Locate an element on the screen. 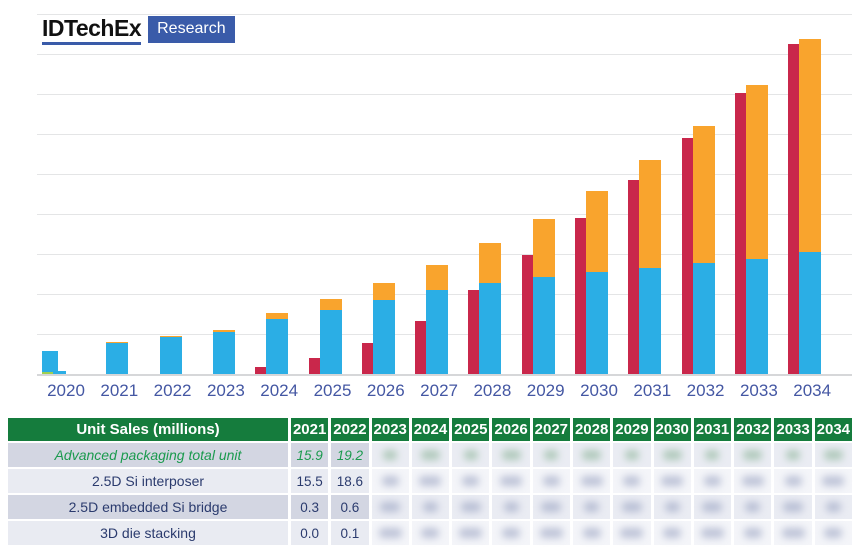 Image resolution: width=859 pixels, height=560 pixels. table-header-label: Unit Sales (millions) is located at coordinates (148, 429).